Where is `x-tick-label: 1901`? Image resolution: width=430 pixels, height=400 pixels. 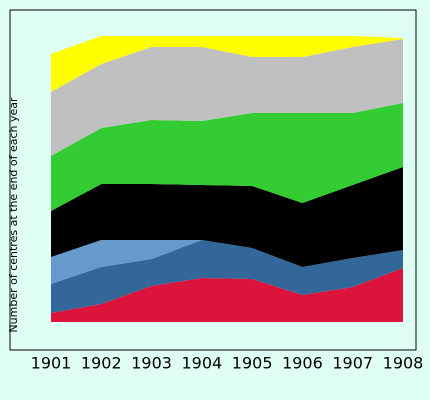
x-tick-label: 1901 is located at coordinates (51, 363).